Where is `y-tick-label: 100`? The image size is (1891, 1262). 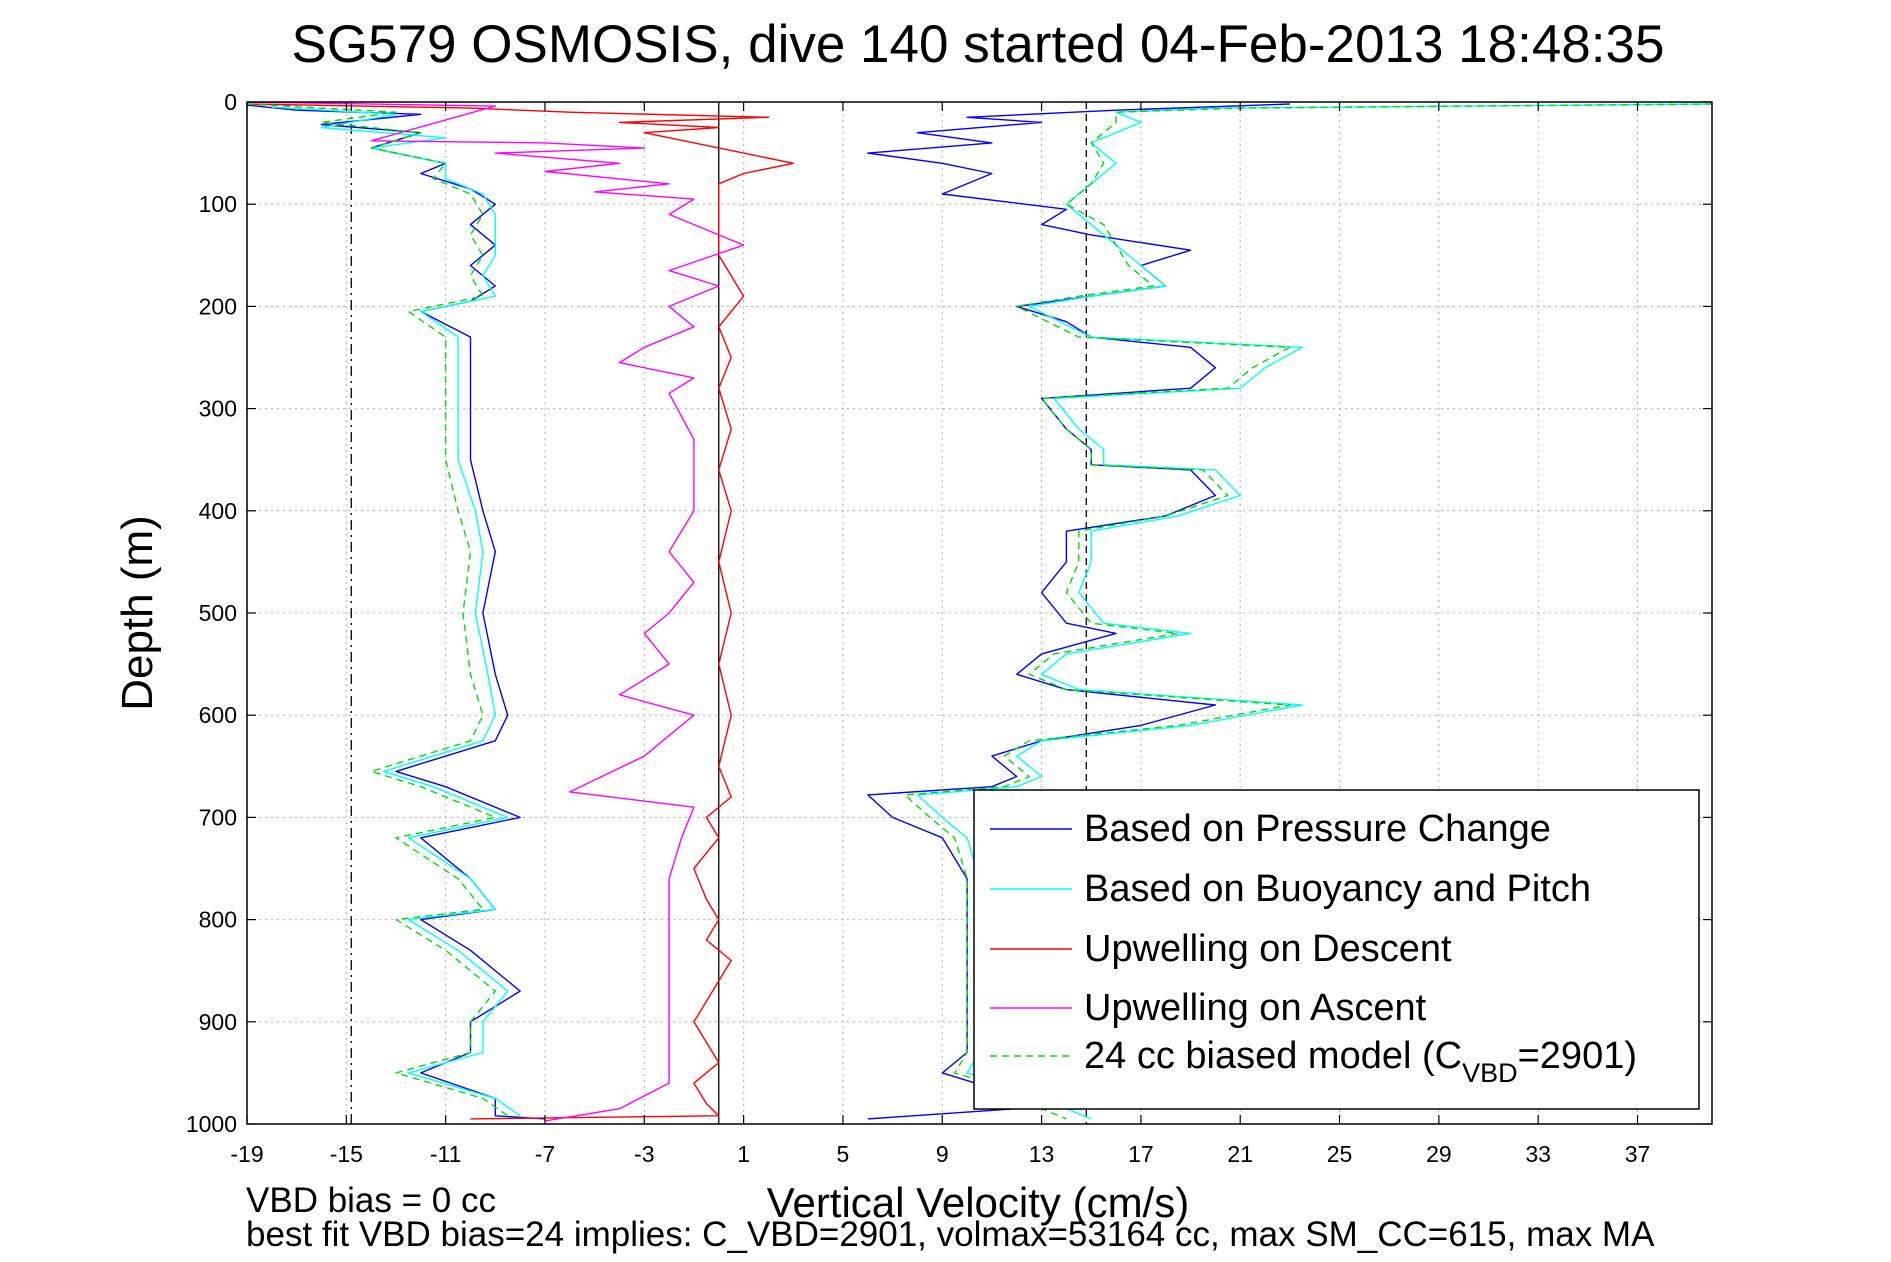
y-tick-label: 100 is located at coordinates (218, 204).